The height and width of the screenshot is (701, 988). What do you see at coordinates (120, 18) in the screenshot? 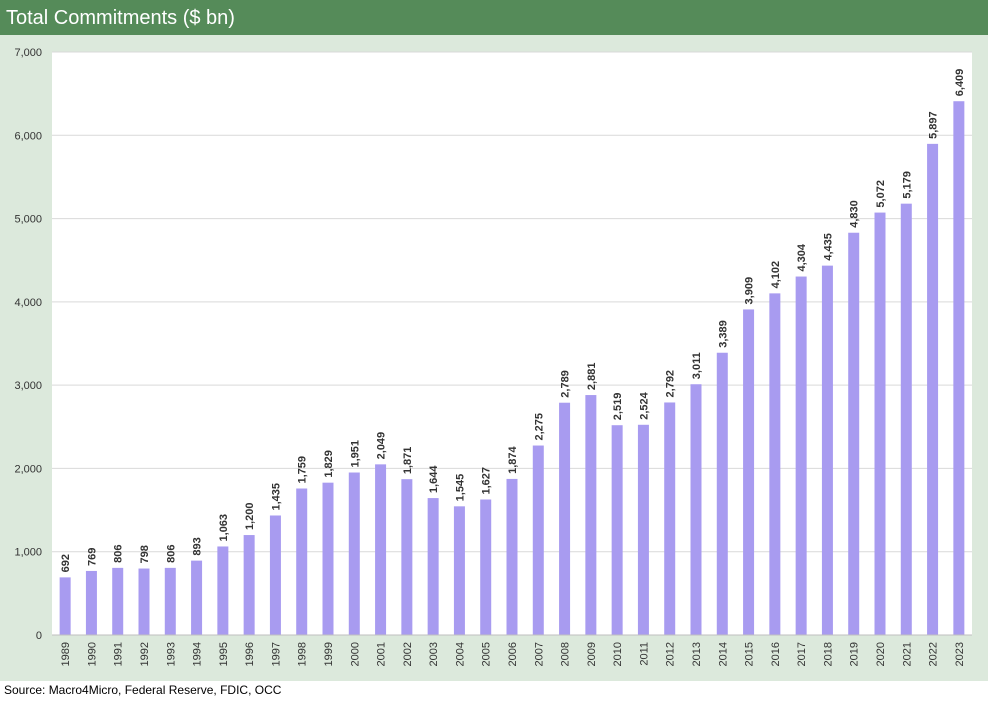
I see `chart-title: Total Commitments ($ bn)` at bounding box center [120, 18].